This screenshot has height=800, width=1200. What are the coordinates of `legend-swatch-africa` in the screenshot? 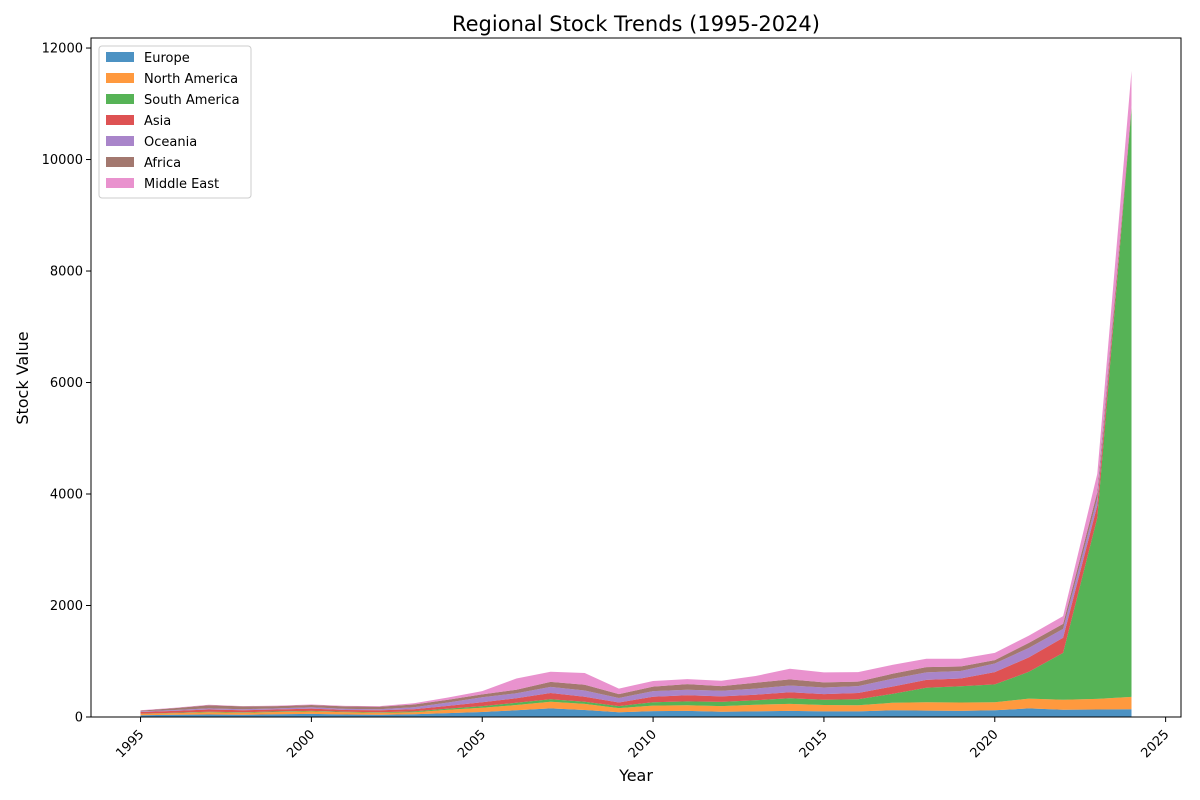 It's located at (120, 162).